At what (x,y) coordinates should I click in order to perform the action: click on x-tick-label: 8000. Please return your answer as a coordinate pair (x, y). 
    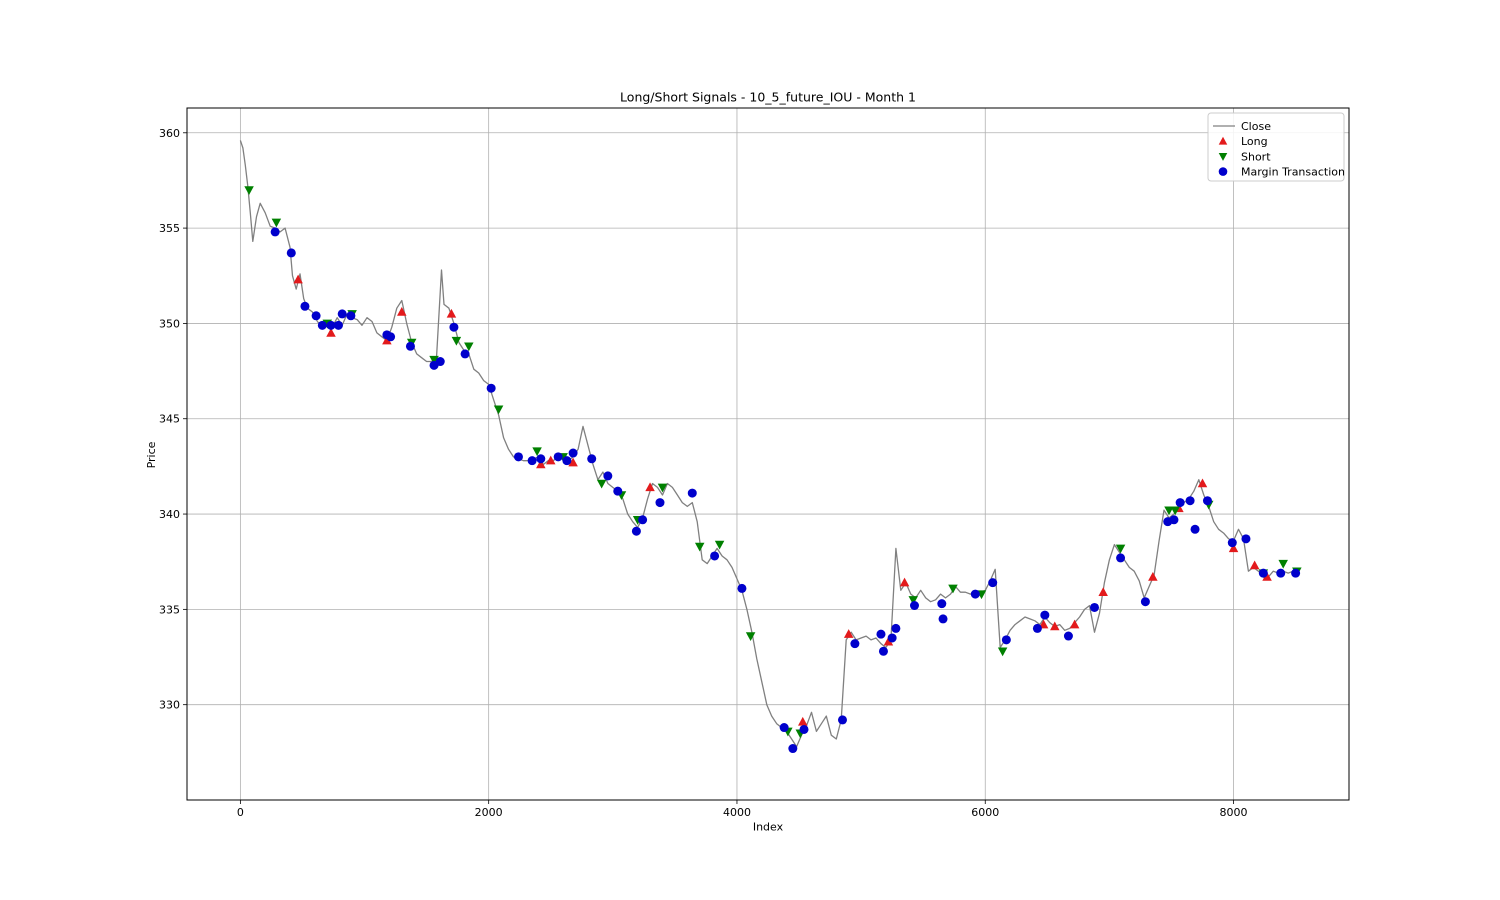
    Looking at the image, I should click on (1234, 812).